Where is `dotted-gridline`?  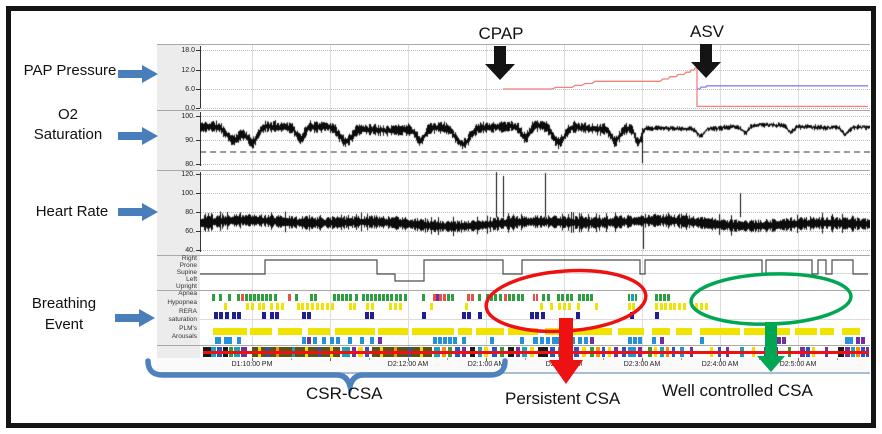
dotted-gridline is located at coordinates (535, 89).